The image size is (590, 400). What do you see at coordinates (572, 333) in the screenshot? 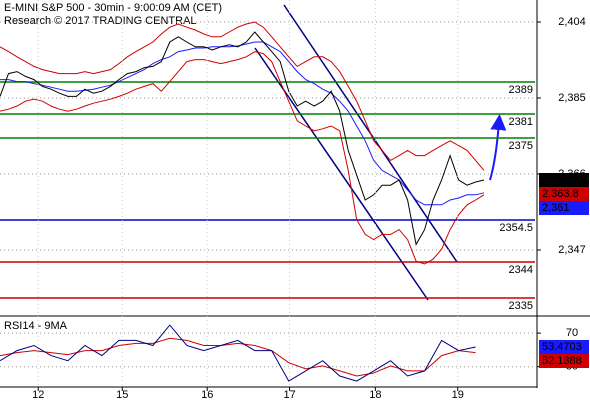
I see `y-tick-label: 70` at bounding box center [572, 333].